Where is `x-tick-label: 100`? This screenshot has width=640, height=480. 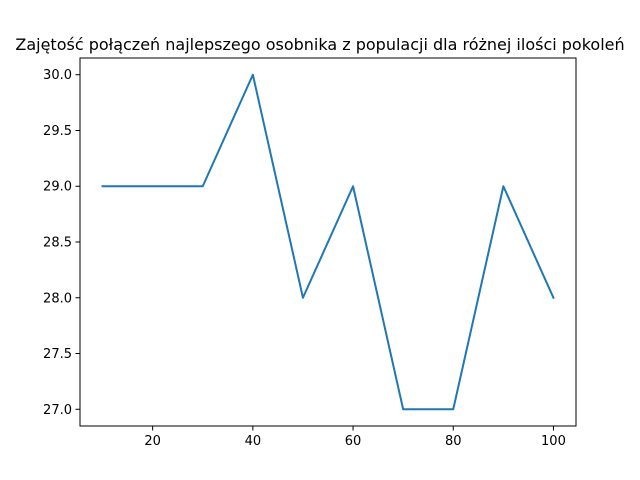 x-tick-label: 100 is located at coordinates (553, 441).